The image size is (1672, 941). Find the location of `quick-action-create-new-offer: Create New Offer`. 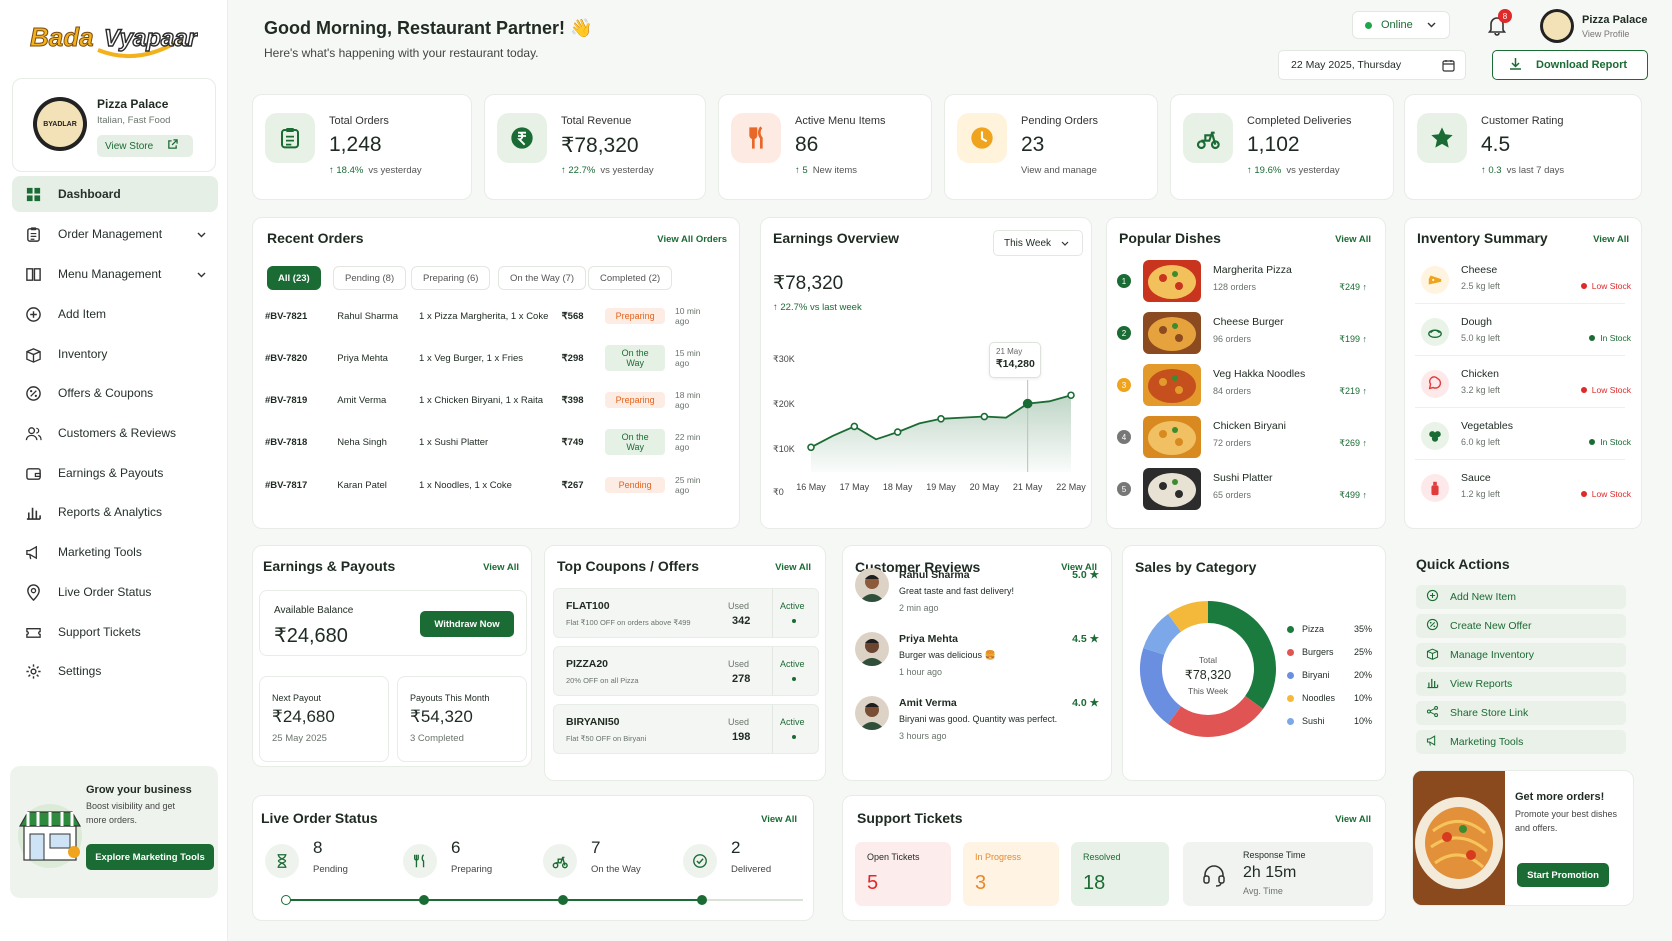

quick-action-create-new-offer: Create New Offer is located at coordinates (1521, 626).